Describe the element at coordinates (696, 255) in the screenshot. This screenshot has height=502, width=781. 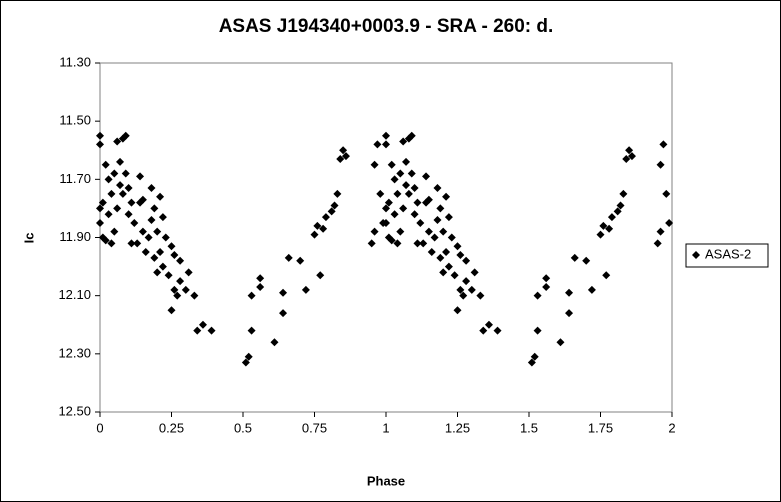
I see `legend-marker` at that location.